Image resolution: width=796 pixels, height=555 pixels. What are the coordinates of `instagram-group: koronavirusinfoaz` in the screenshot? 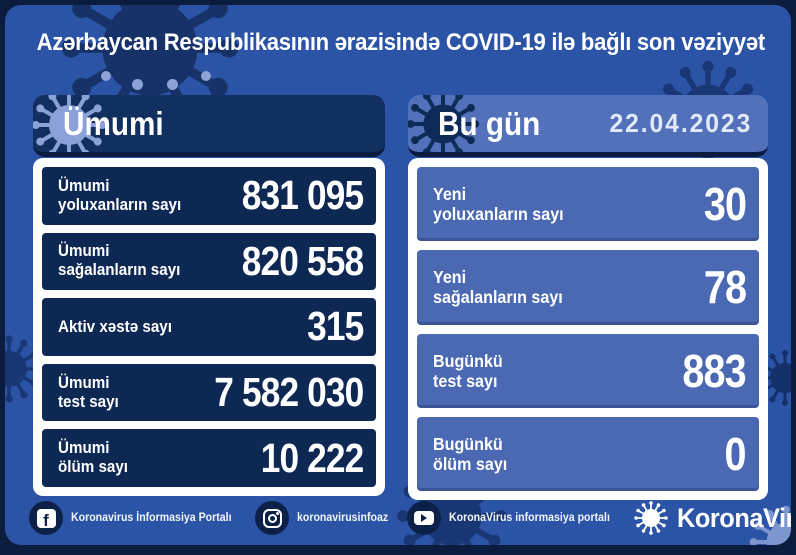 It's located at (325, 518).